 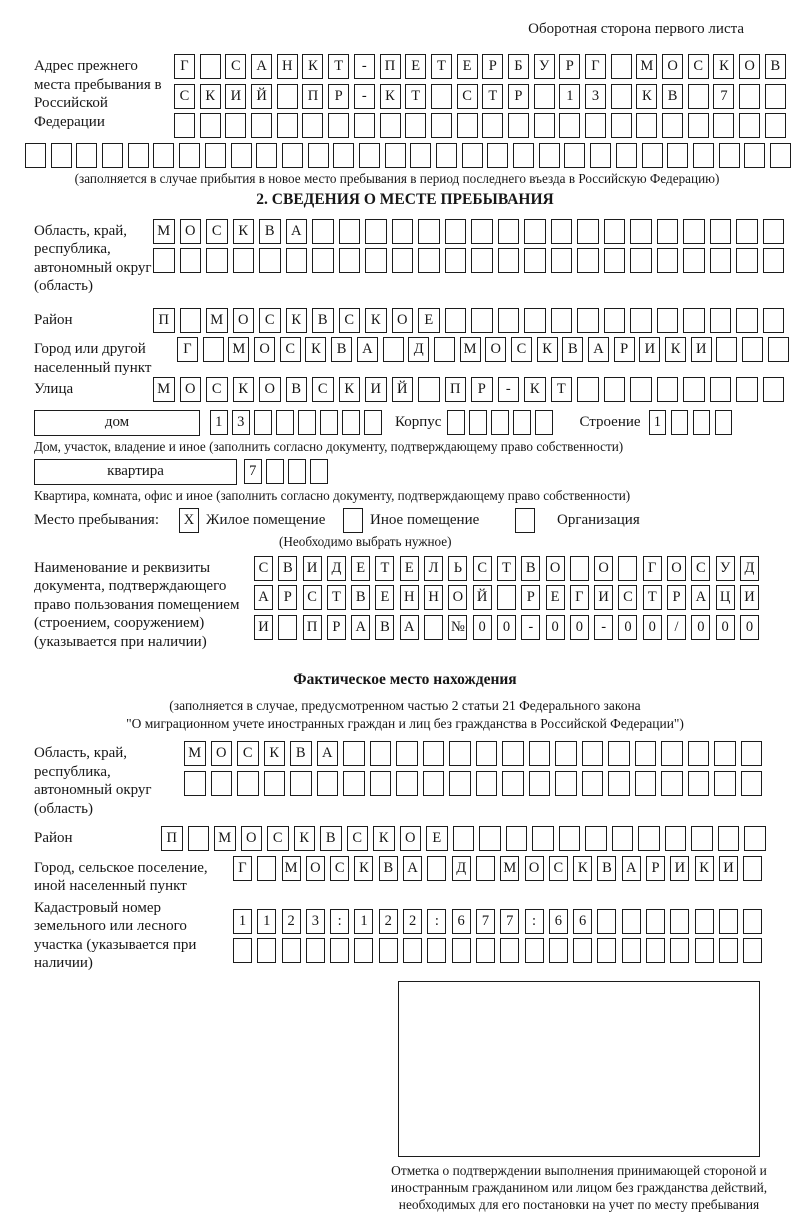 I want to click on char-box: Б, so click(x=518, y=66).